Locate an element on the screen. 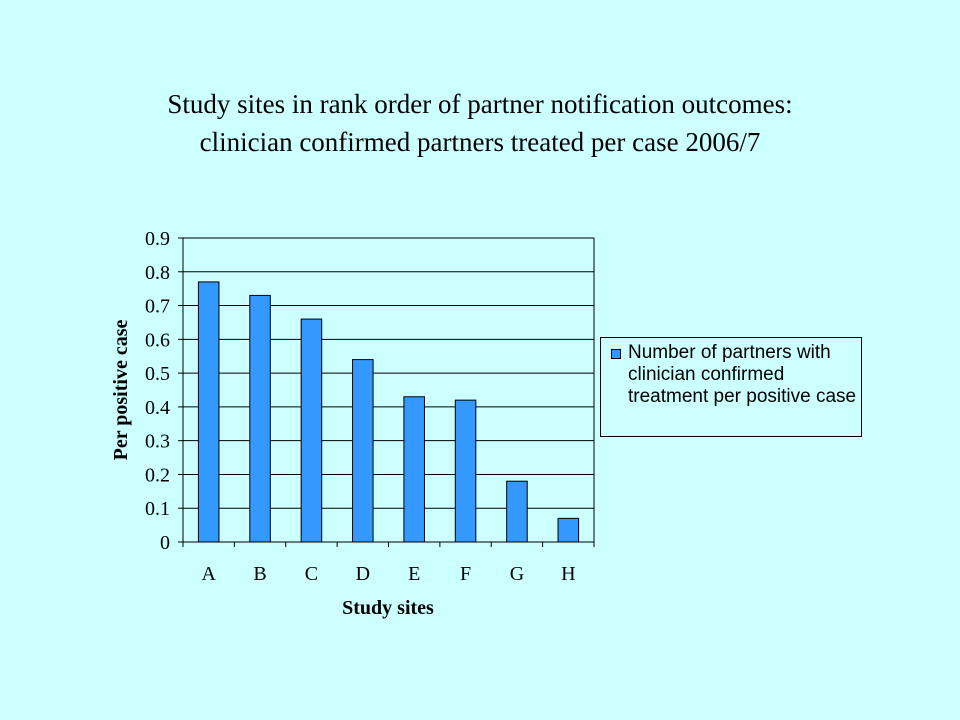 Image resolution: width=960 pixels, height=720 pixels. bar-F is located at coordinates (465, 471).